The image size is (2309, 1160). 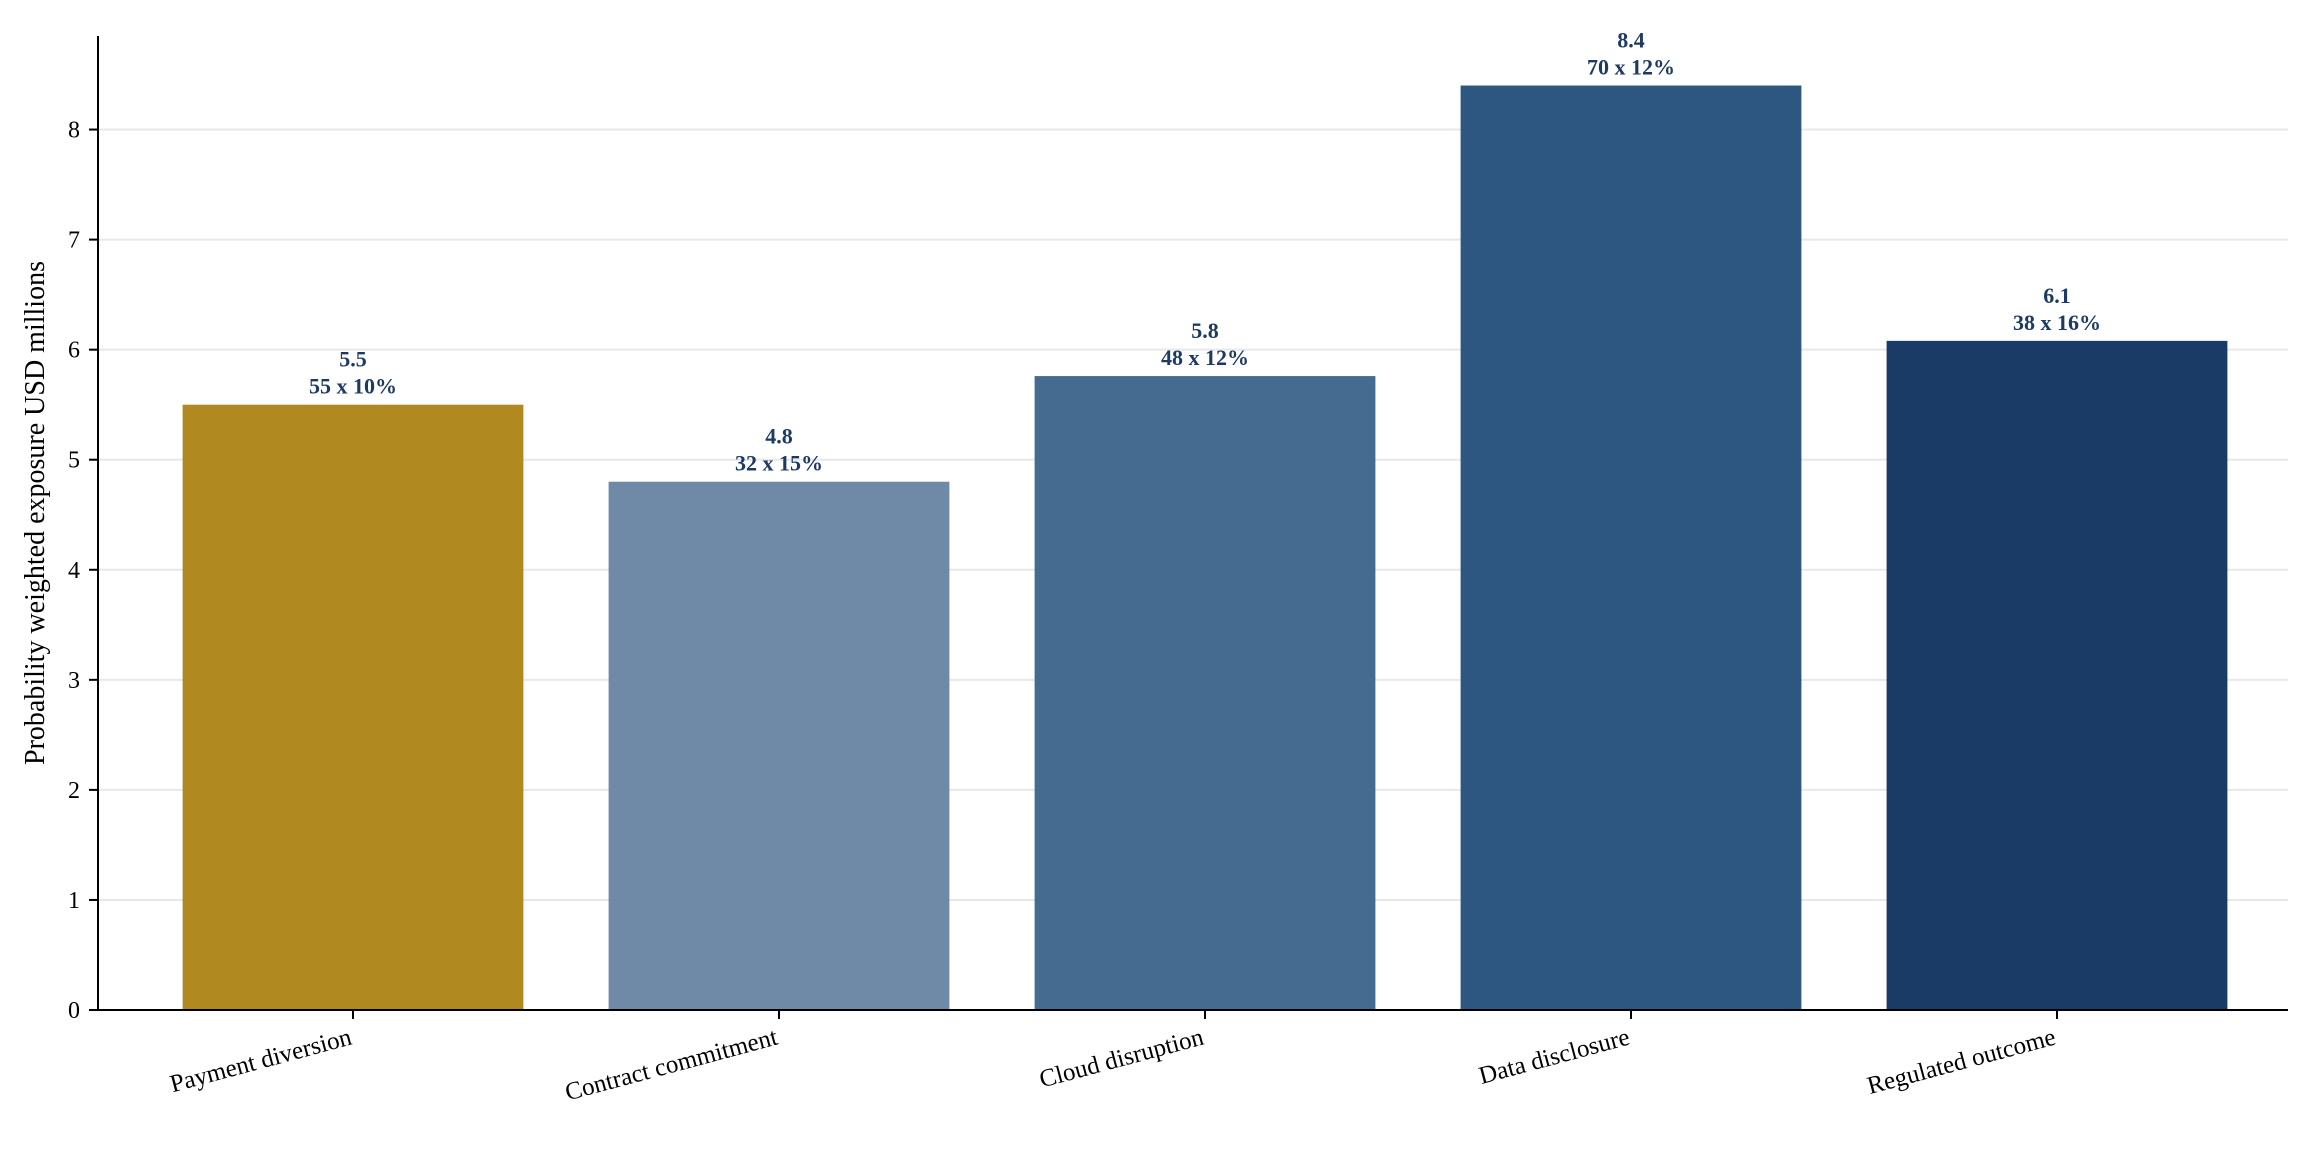 I want to click on y-tick-label: 4, so click(x=74, y=571).